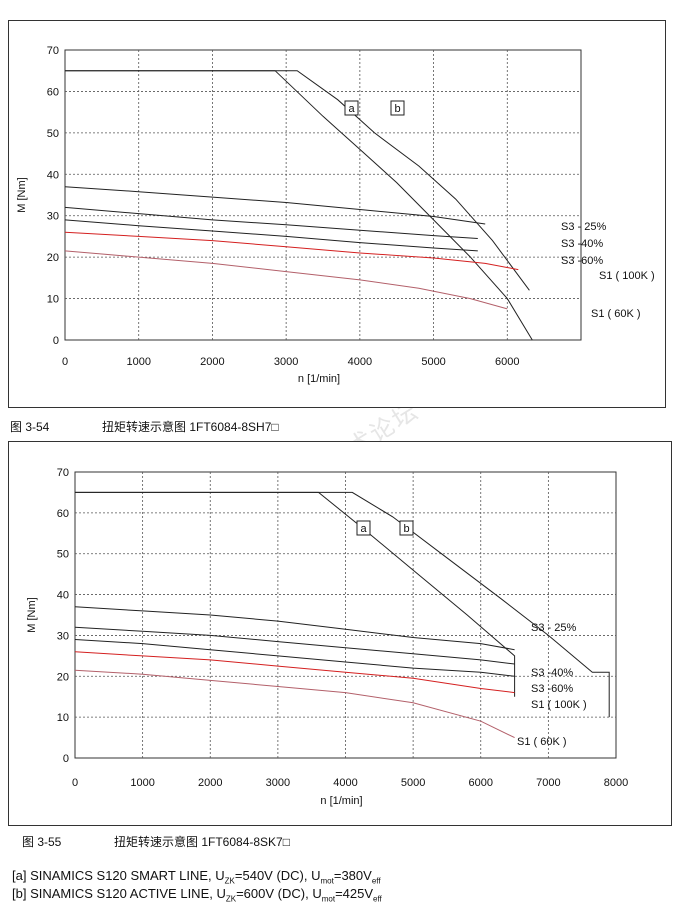 Image resolution: width=678 pixels, height=917 pixels. Describe the element at coordinates (328, 899) in the screenshot. I see `legend-b-sub-mot: mot` at that location.